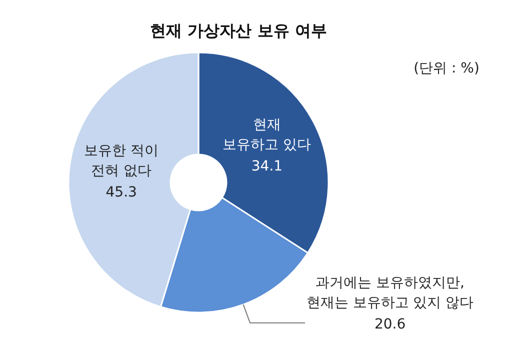  Describe the element at coordinates (121, 192) in the screenshot. I see `data-label: 45.3` at that location.